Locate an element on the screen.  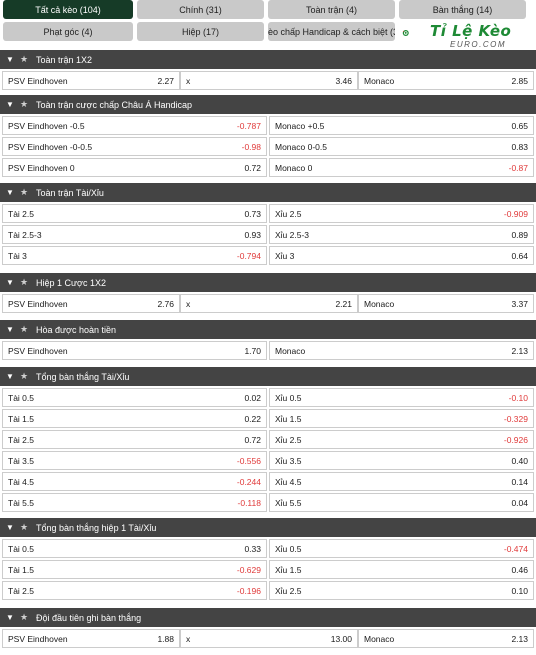
odds-cell: Monaco 2.85 is located at coordinates (446, 80).